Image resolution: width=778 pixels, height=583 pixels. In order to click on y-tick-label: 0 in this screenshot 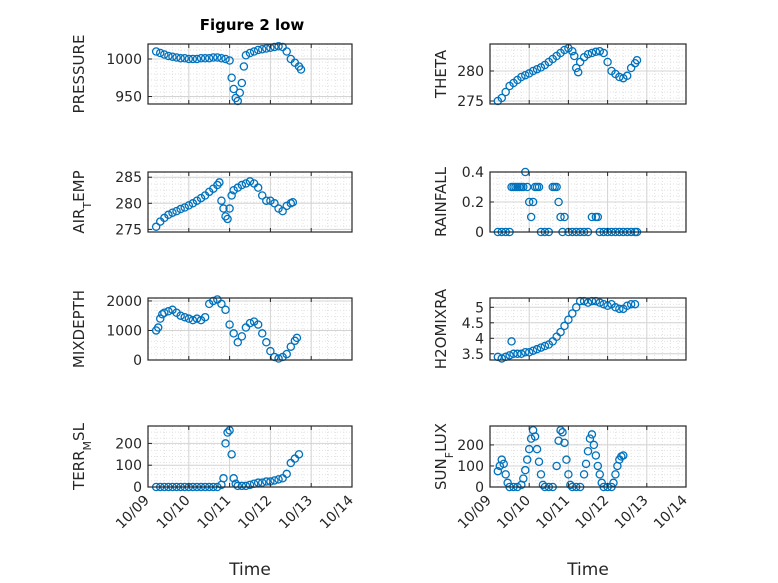, I will do `click(479, 488)`.